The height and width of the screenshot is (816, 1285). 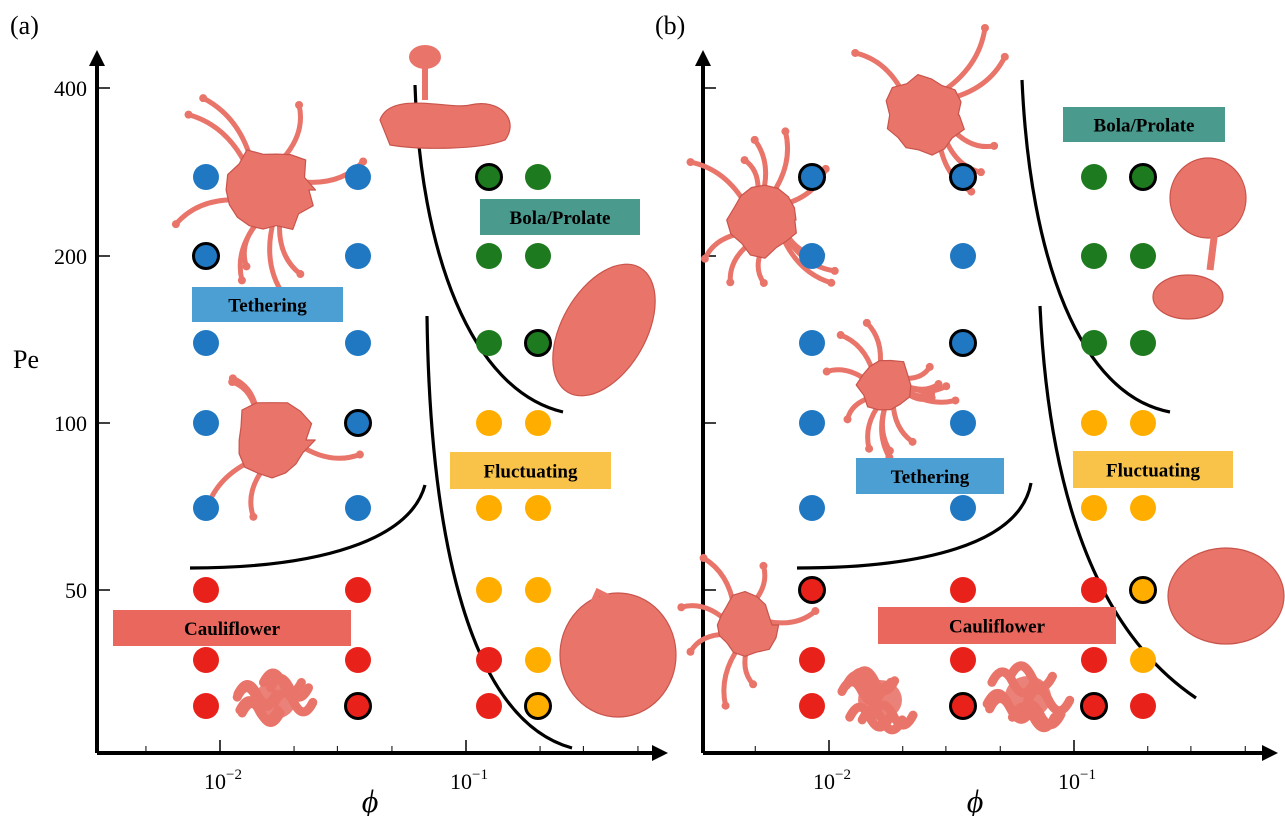 I want to click on x-axis-arrow, so click(x=1270, y=753).